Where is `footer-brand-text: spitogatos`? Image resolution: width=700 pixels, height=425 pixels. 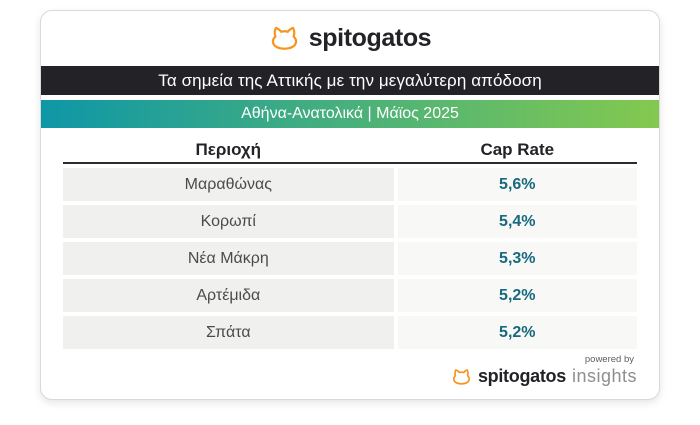 footer-brand-text: spitogatos is located at coordinates (521, 376).